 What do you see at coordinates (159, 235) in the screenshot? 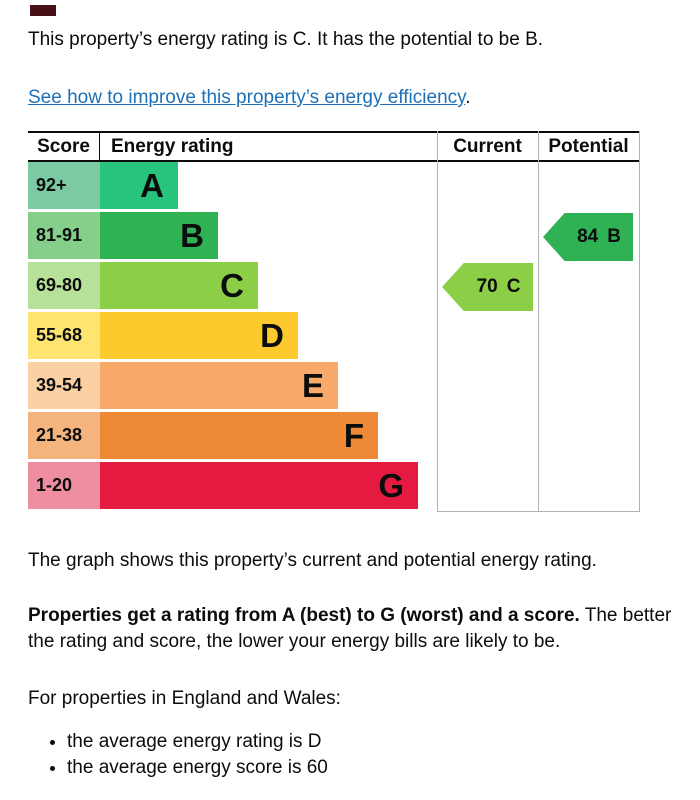
I see `band-bar-b: B` at bounding box center [159, 235].